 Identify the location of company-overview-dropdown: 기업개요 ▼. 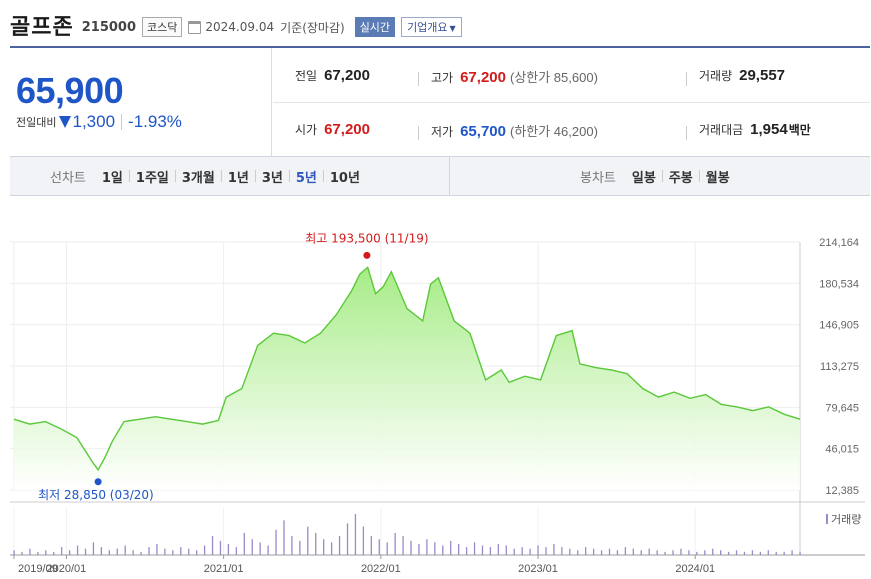
(431, 26).